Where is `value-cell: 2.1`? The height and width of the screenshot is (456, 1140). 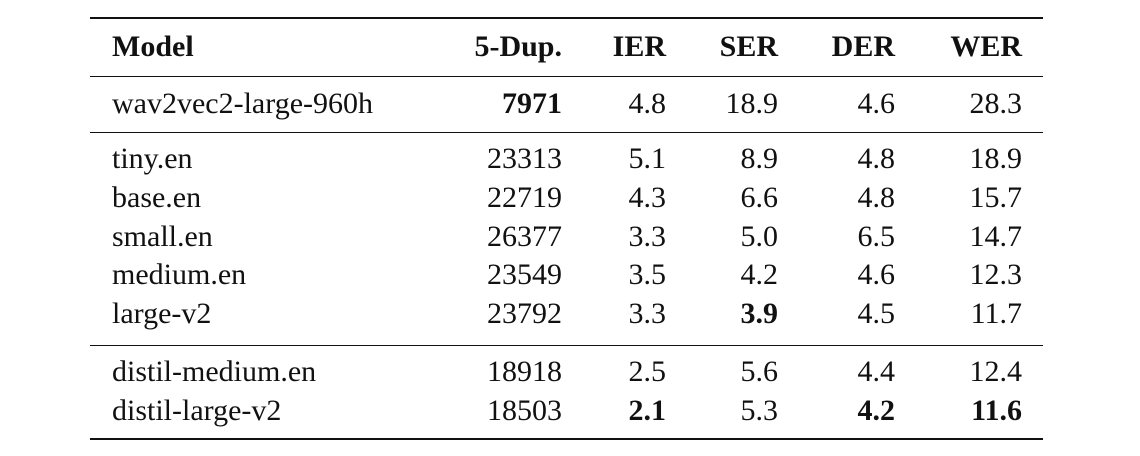 value-cell: 2.1 is located at coordinates (647, 410).